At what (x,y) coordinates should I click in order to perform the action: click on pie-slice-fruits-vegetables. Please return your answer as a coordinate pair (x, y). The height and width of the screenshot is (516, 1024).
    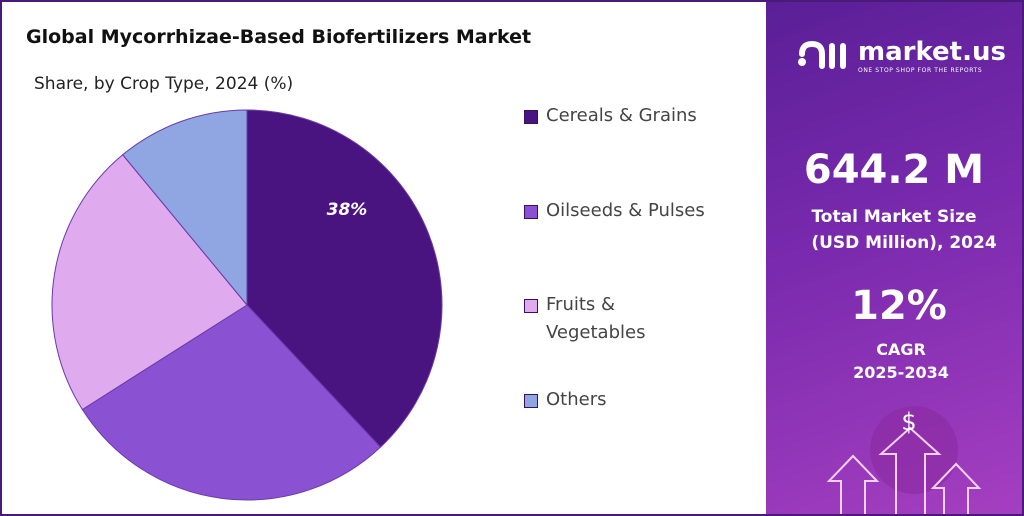
    Looking at the image, I should click on (149, 282).